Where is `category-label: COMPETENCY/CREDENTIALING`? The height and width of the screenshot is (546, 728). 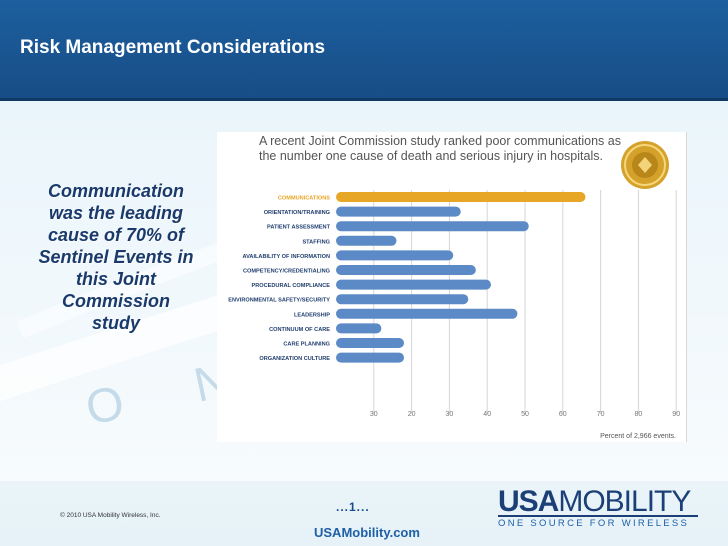
category-label: COMPETENCY/CREDENTIALING is located at coordinates (286, 272).